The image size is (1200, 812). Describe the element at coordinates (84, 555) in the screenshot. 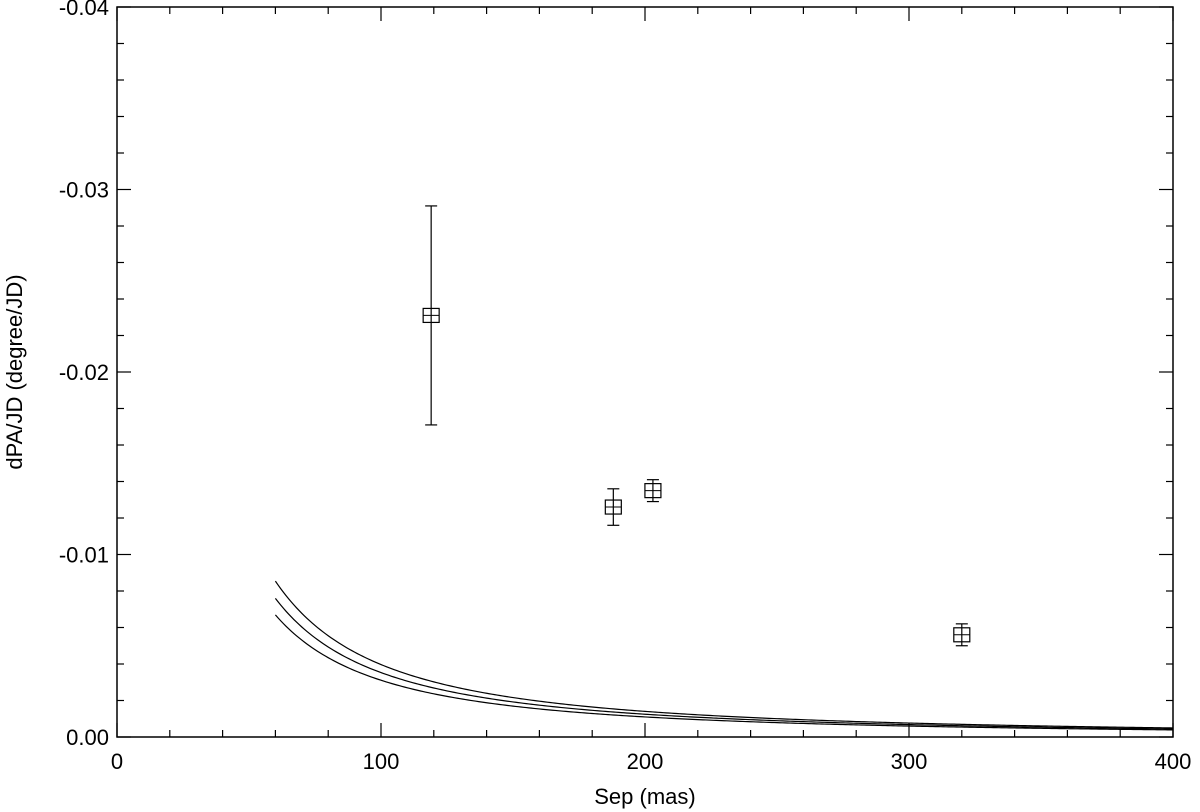

I see `y-tick-label: -0.01` at that location.